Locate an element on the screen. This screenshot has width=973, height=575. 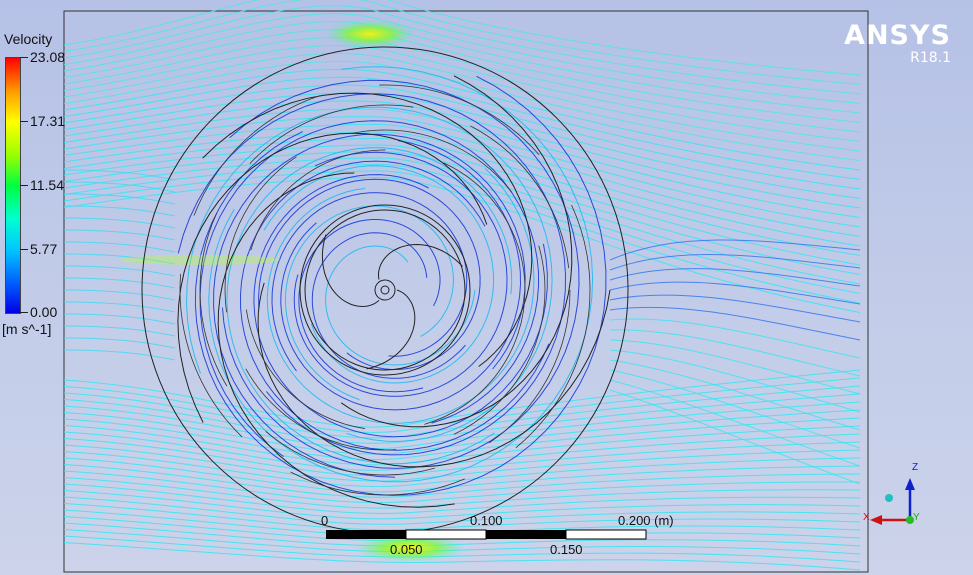
hotspot-bottom is located at coordinates (410, 548).